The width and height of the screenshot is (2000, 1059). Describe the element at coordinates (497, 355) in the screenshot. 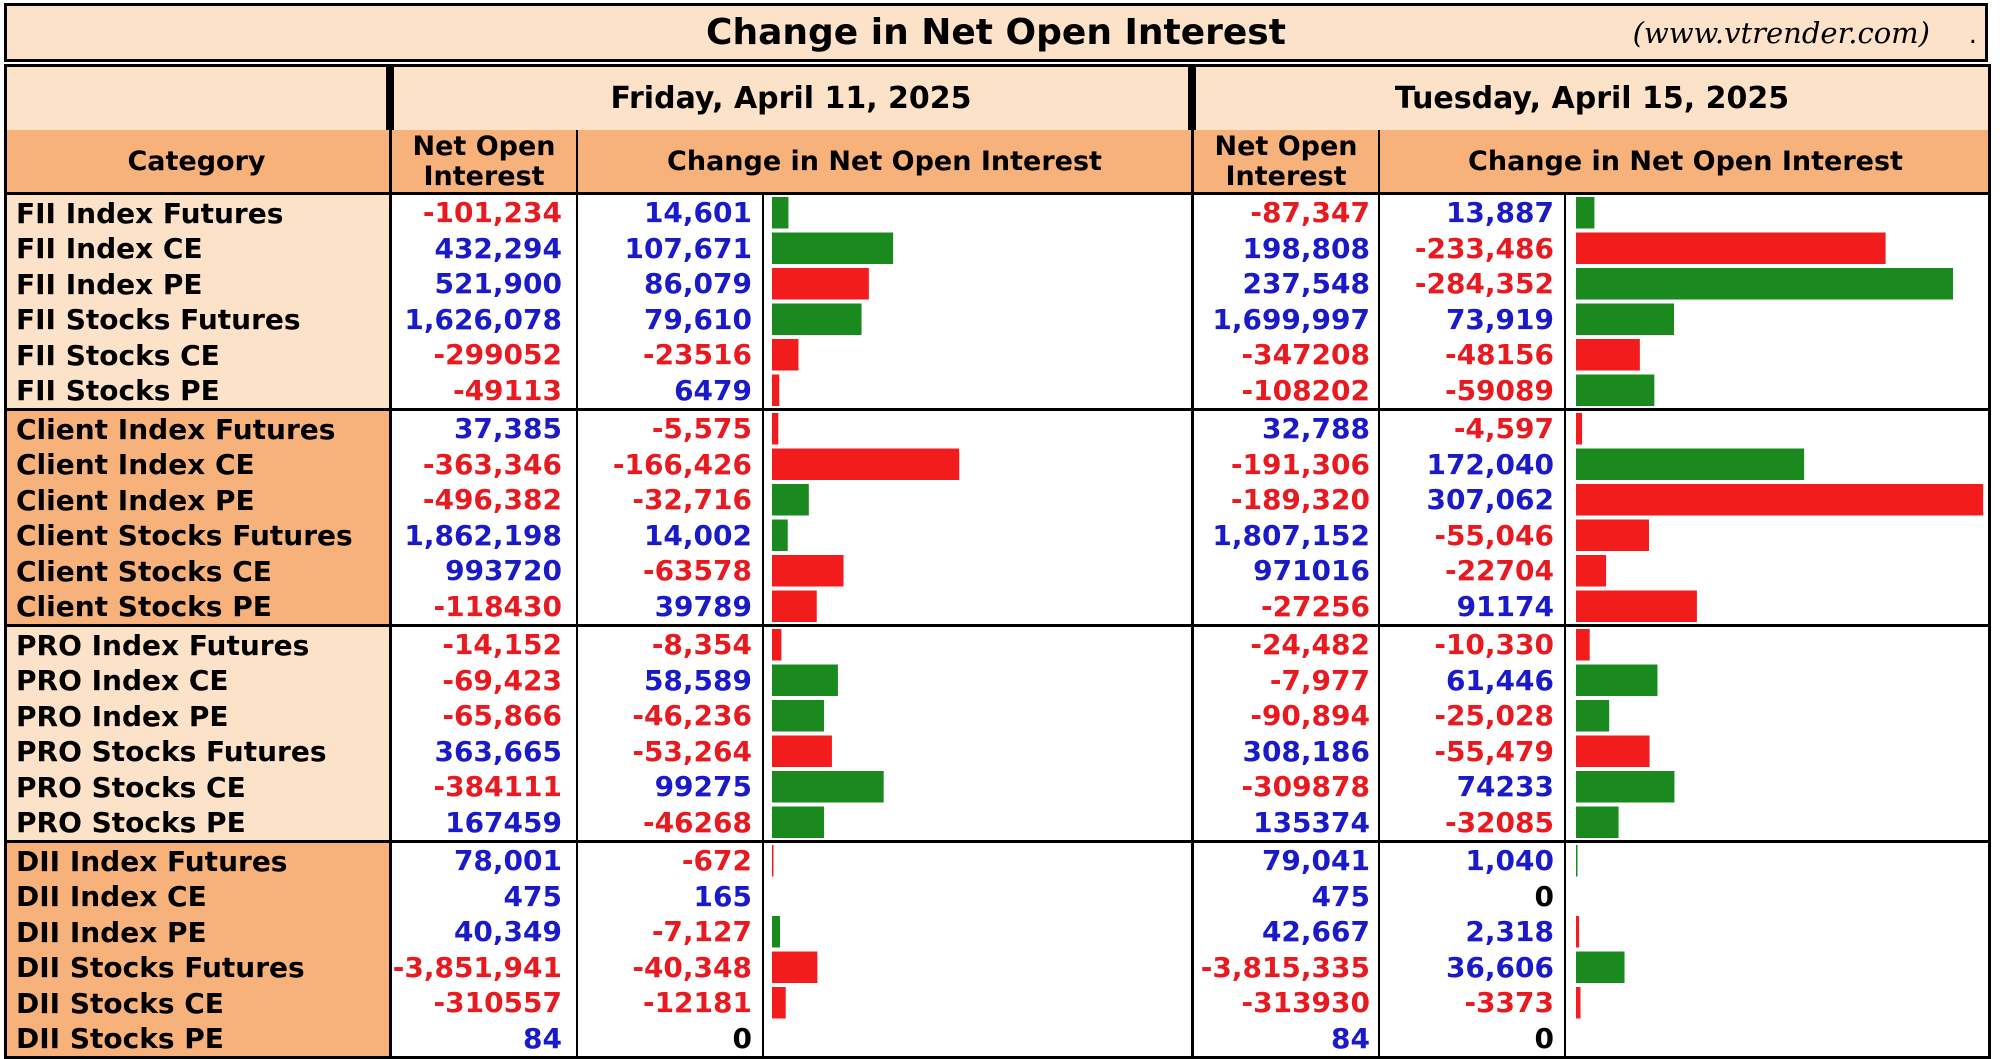

I see `net-oi-value: -299052` at that location.